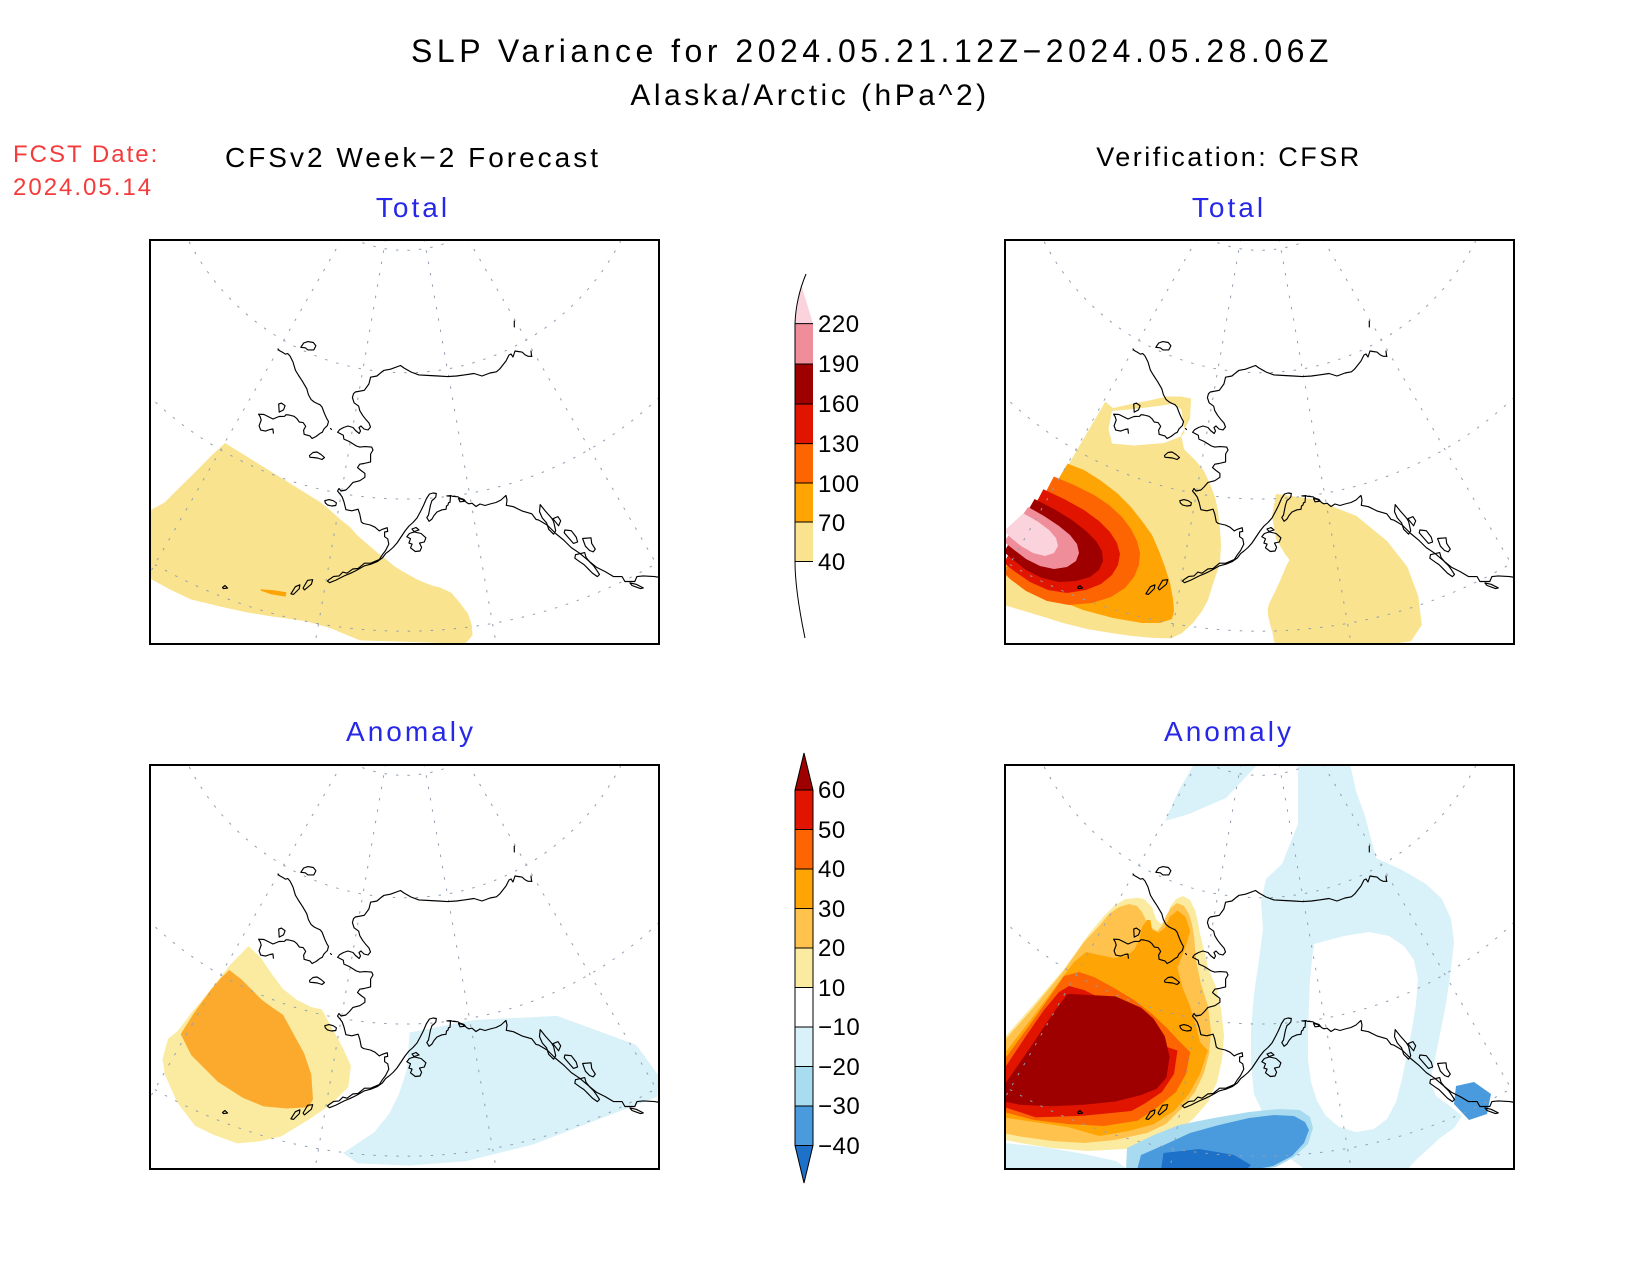 This screenshot has height=1275, width=1650. Describe the element at coordinates (839, 444) in the screenshot. I see `svg-text: 130` at that location.